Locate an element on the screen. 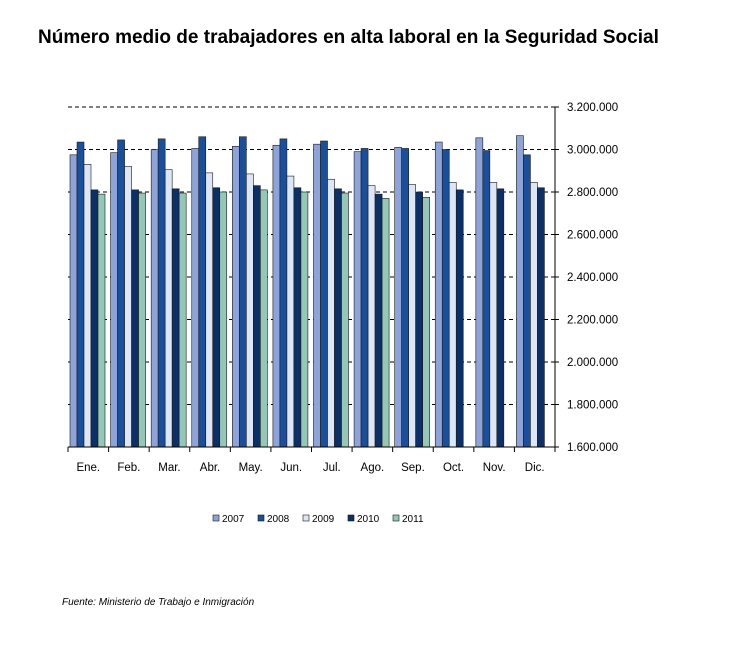  x-tick-label: Oct. is located at coordinates (453, 468).